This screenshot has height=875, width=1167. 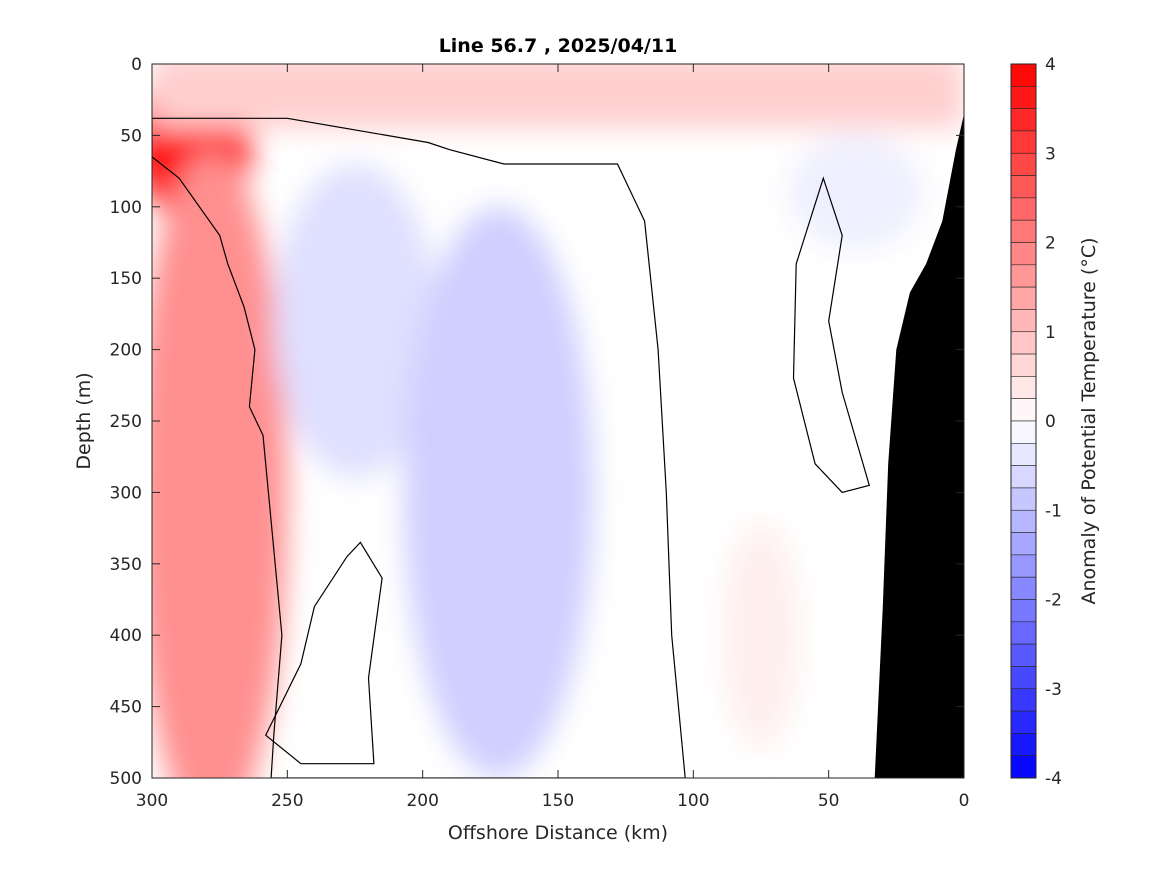 What do you see at coordinates (126, 565) in the screenshot?
I see `y-tick-label: 350` at bounding box center [126, 565].